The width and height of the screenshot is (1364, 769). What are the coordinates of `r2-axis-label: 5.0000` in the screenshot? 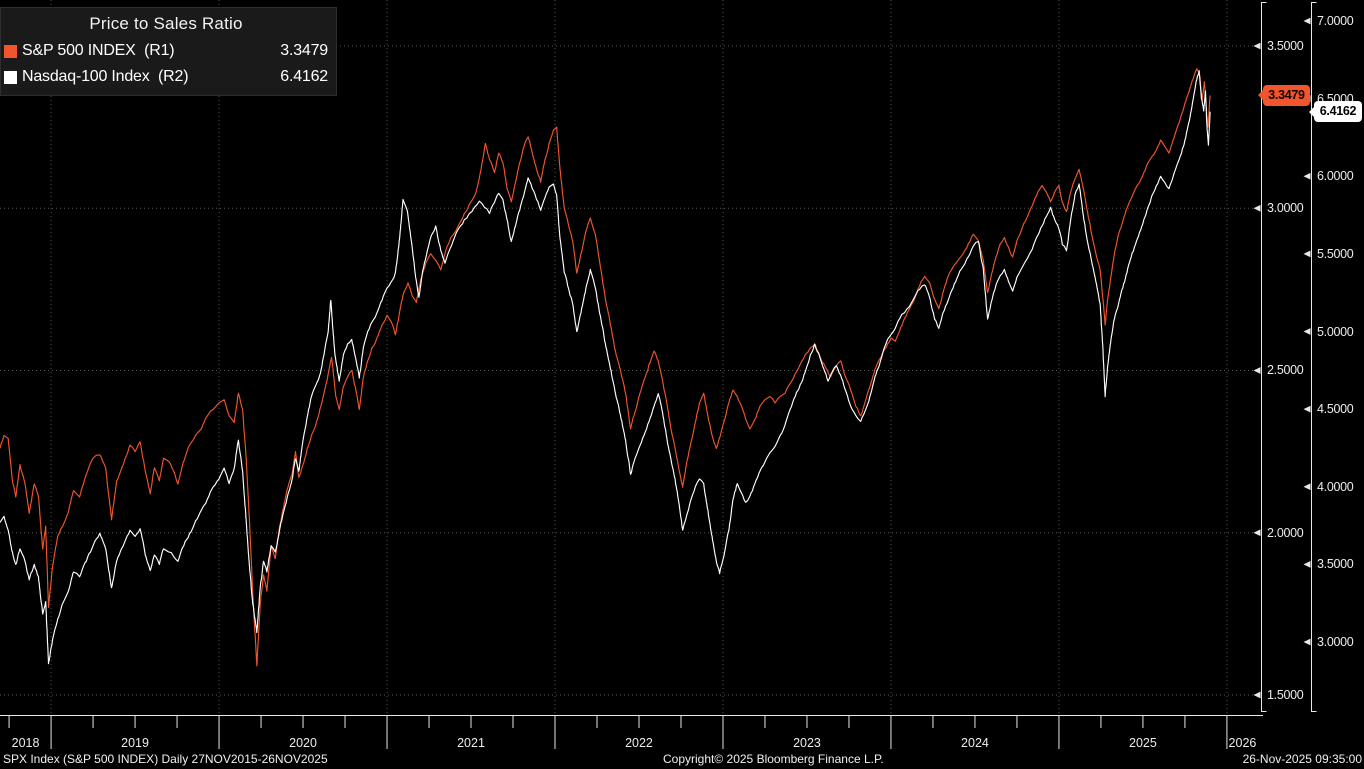 It's located at (1335, 331).